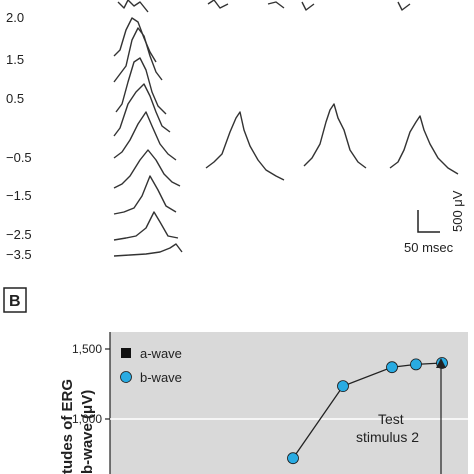 This screenshot has width=474, height=474. I want to click on scale-bar: 500 μV 50 msec, so click(434, 222).